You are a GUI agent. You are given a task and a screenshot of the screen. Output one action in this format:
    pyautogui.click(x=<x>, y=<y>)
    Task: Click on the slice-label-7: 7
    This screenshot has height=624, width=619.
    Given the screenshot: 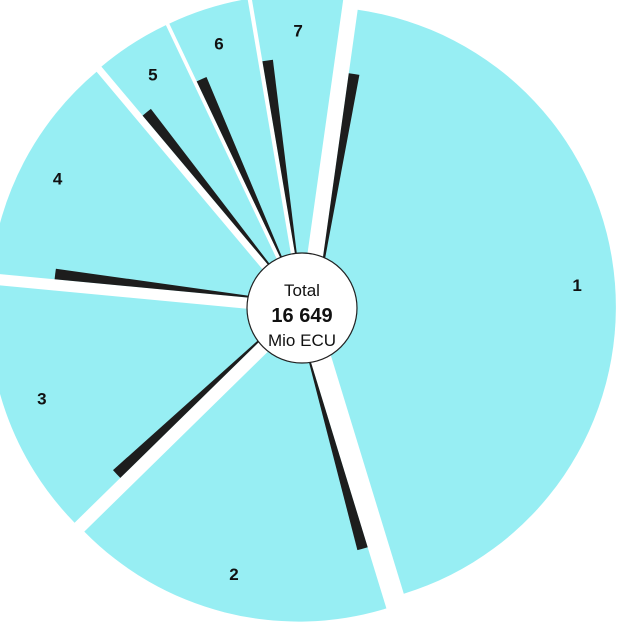 What is the action you would take?
    pyautogui.click(x=297, y=30)
    